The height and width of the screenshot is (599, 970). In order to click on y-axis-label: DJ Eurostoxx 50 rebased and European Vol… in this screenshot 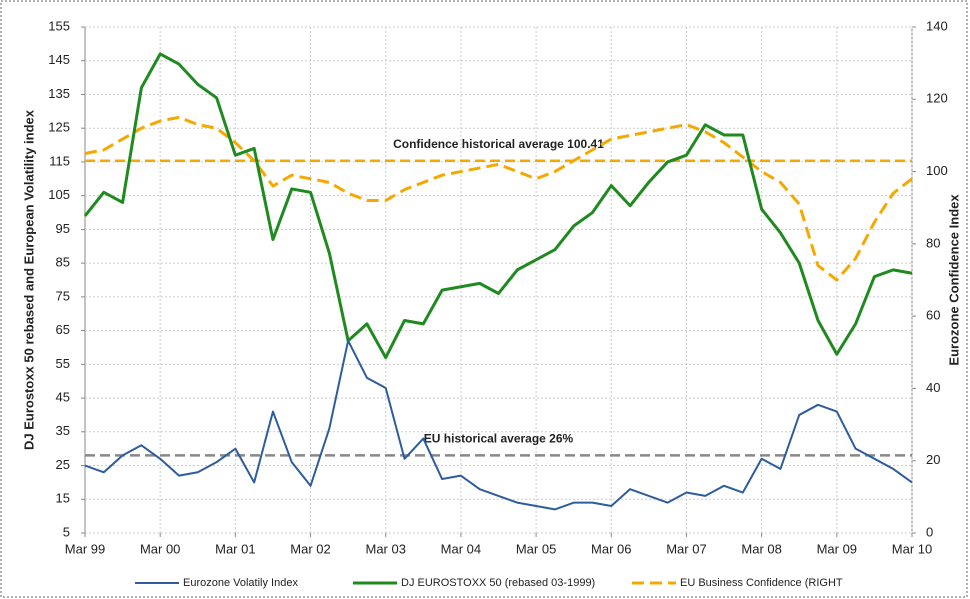, I will do `click(28, 279)`.